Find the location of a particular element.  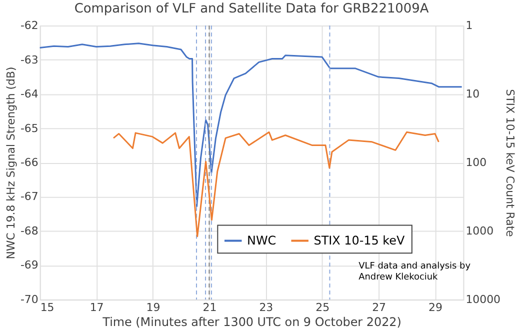

y2-tick-label: 10000 is located at coordinates (483, 299).